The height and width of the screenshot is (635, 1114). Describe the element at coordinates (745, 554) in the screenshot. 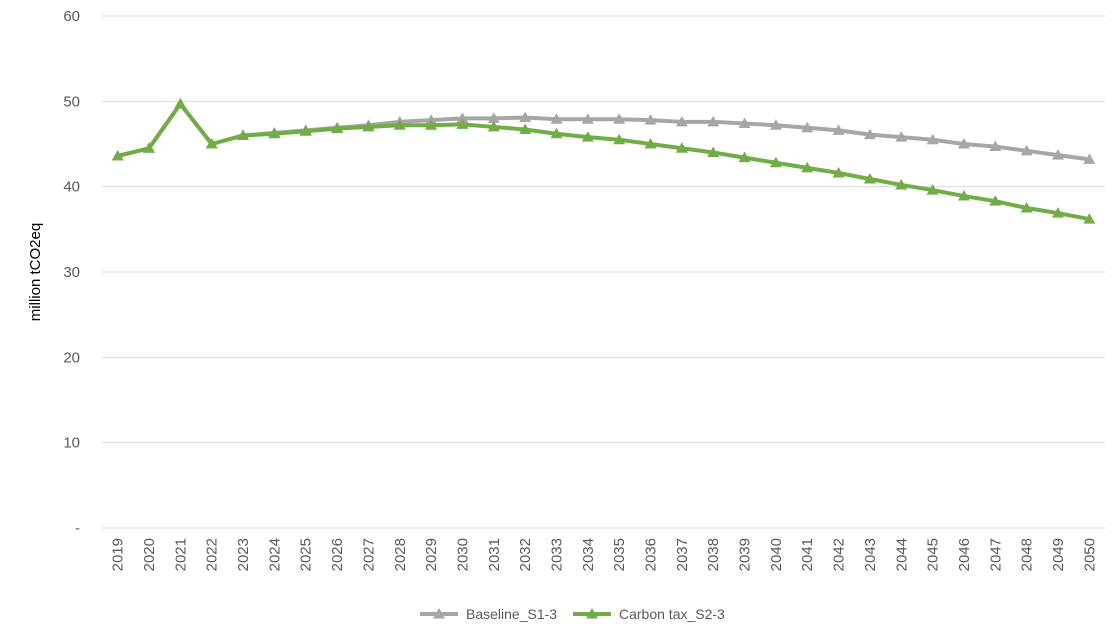

I see `x-tick-label: 2039` at that location.